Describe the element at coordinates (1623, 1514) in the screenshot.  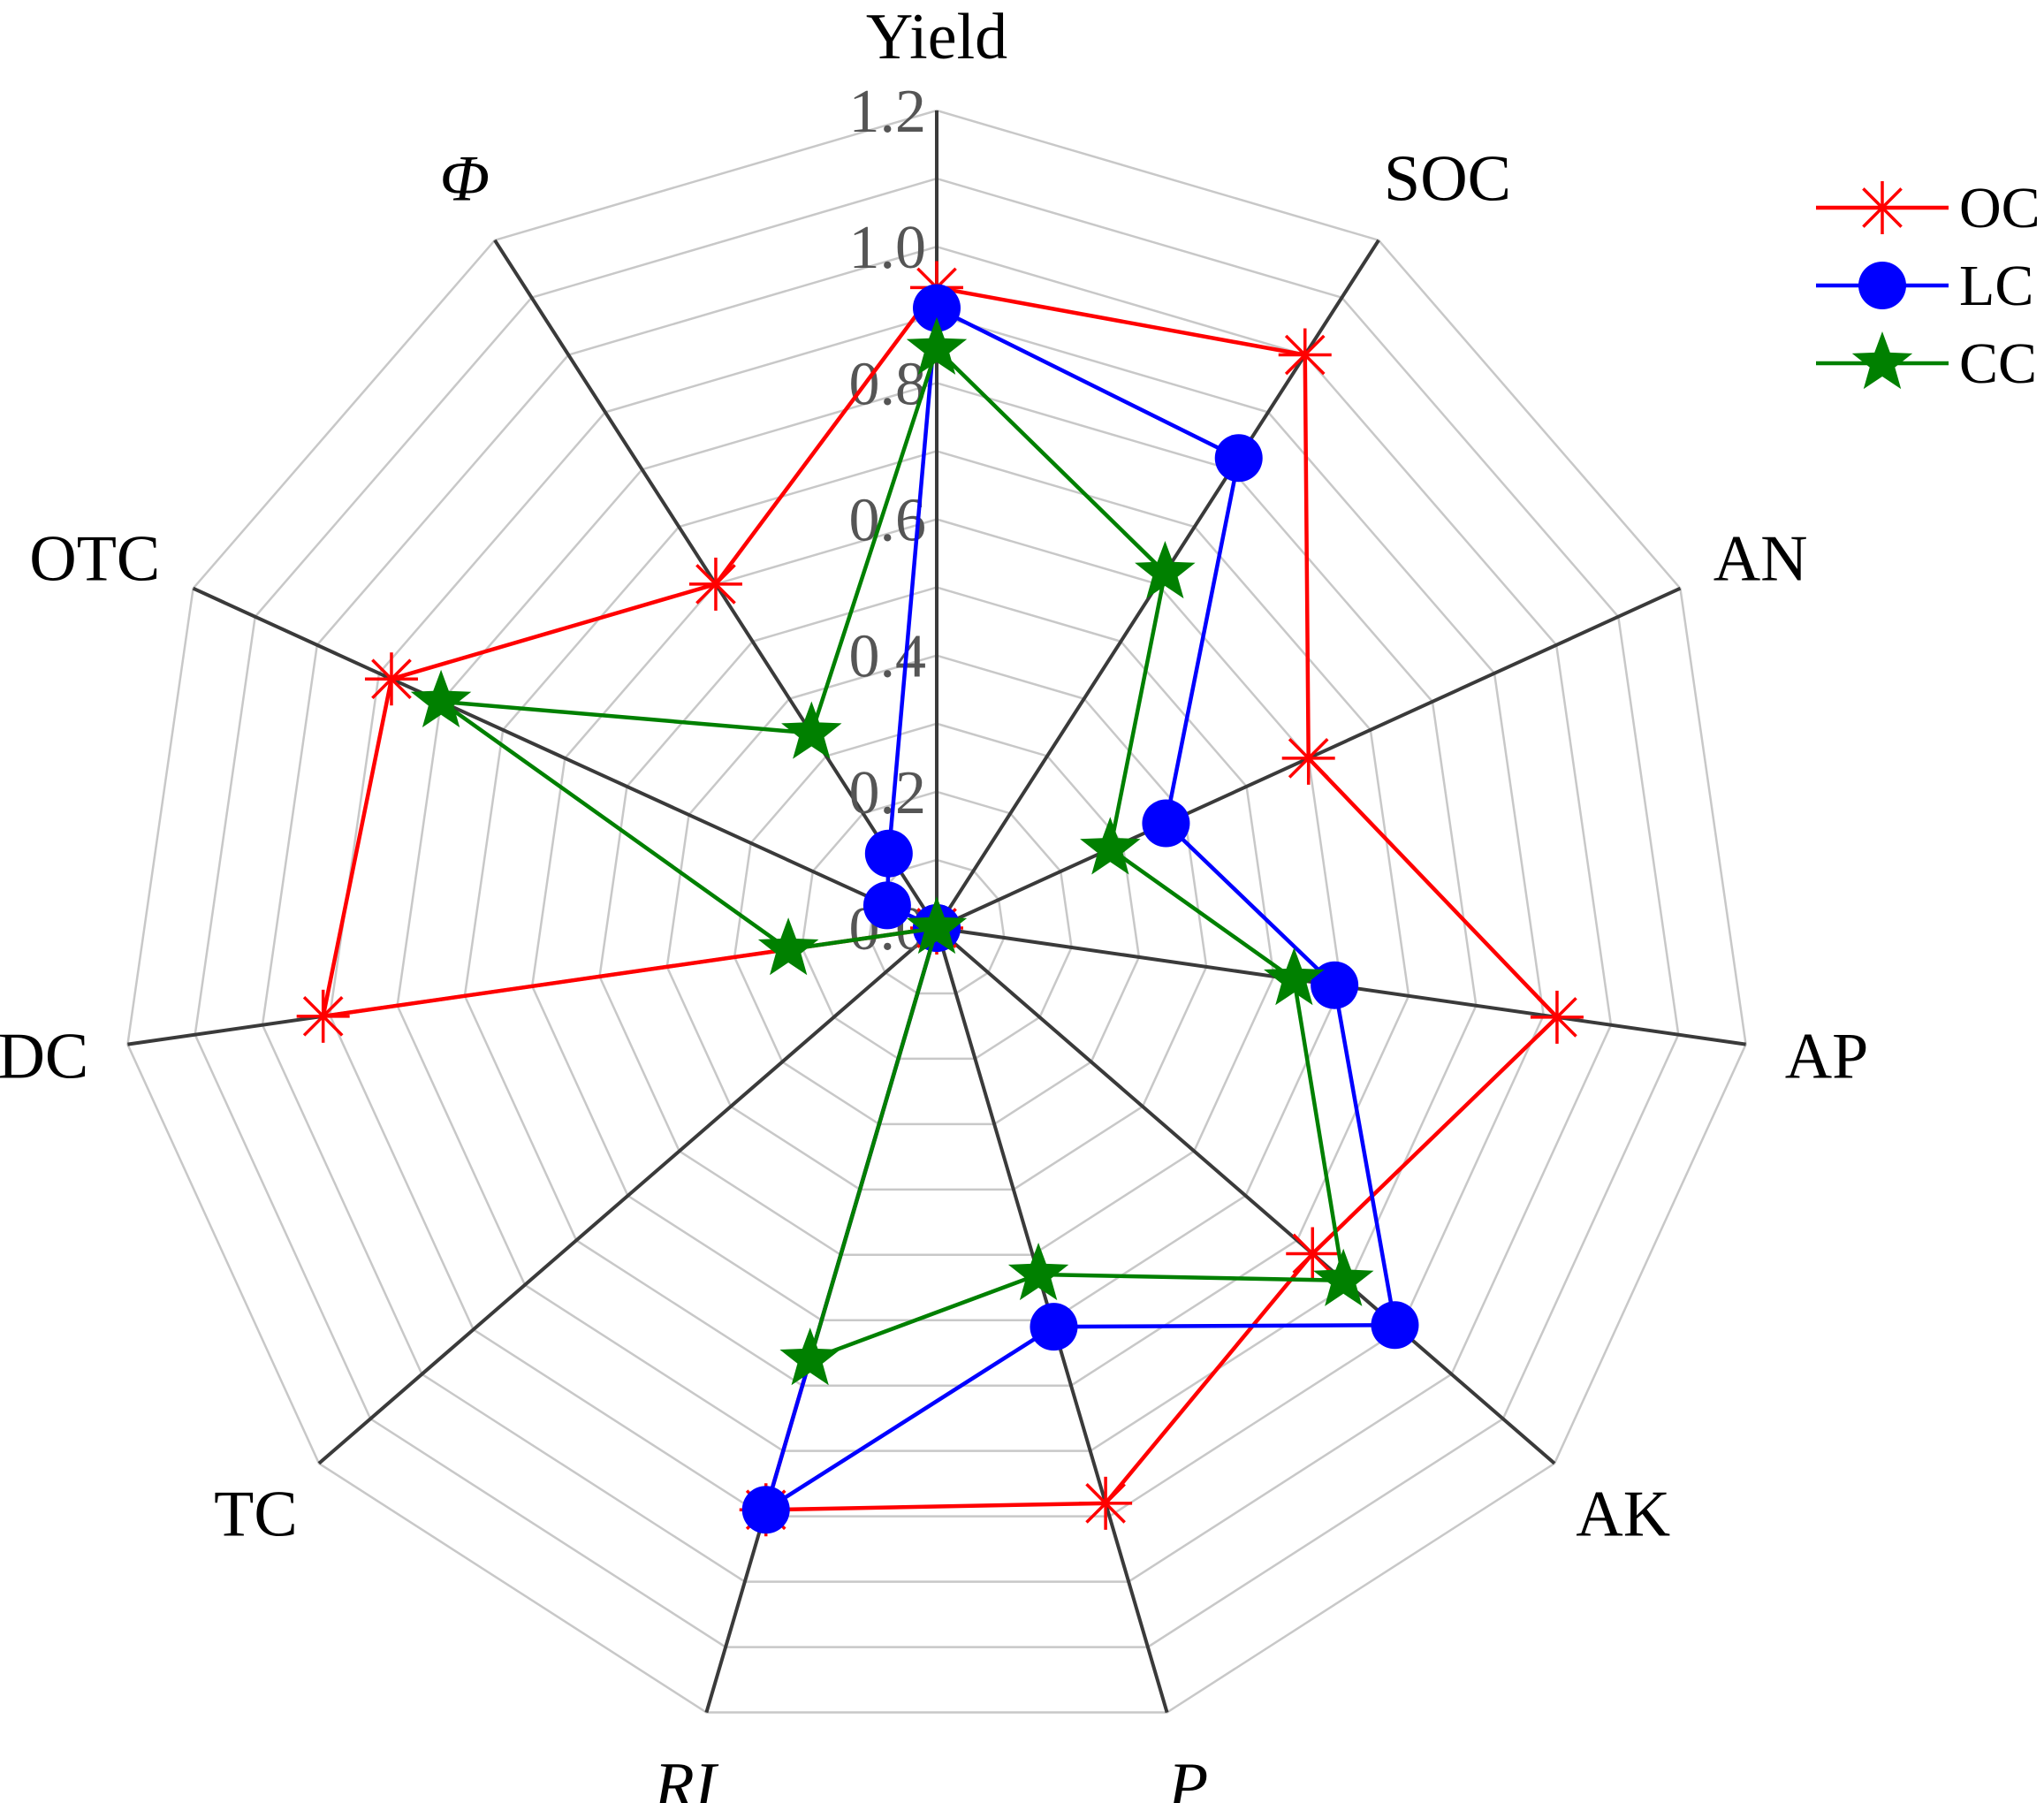
I see `axis-label: AK` at that location.